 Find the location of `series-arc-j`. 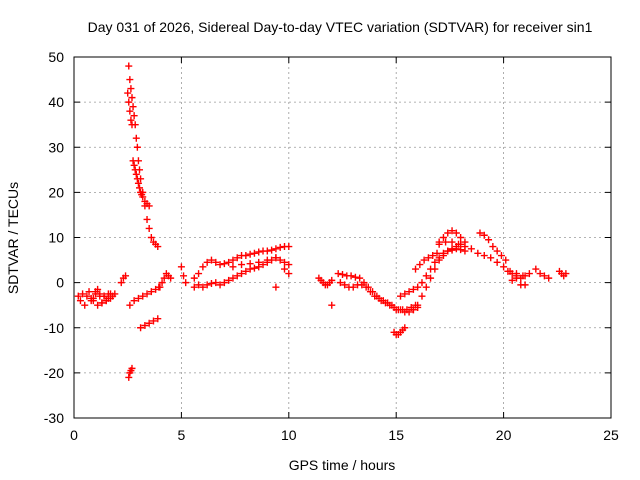

series-arc-j is located at coordinates (241, 262).